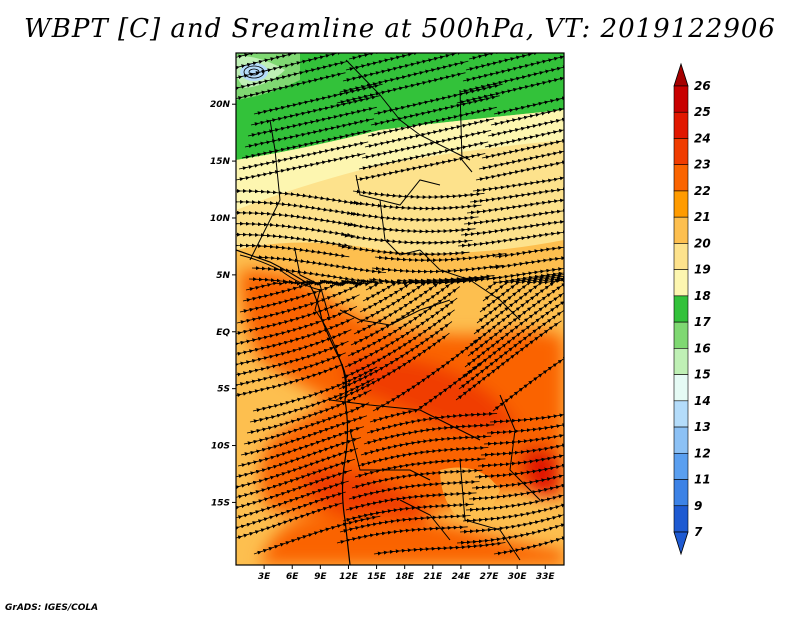 This screenshot has width=800, height=618. Describe the element at coordinates (546, 577) in the screenshot. I see `lon-tick-label: 33E` at that location.